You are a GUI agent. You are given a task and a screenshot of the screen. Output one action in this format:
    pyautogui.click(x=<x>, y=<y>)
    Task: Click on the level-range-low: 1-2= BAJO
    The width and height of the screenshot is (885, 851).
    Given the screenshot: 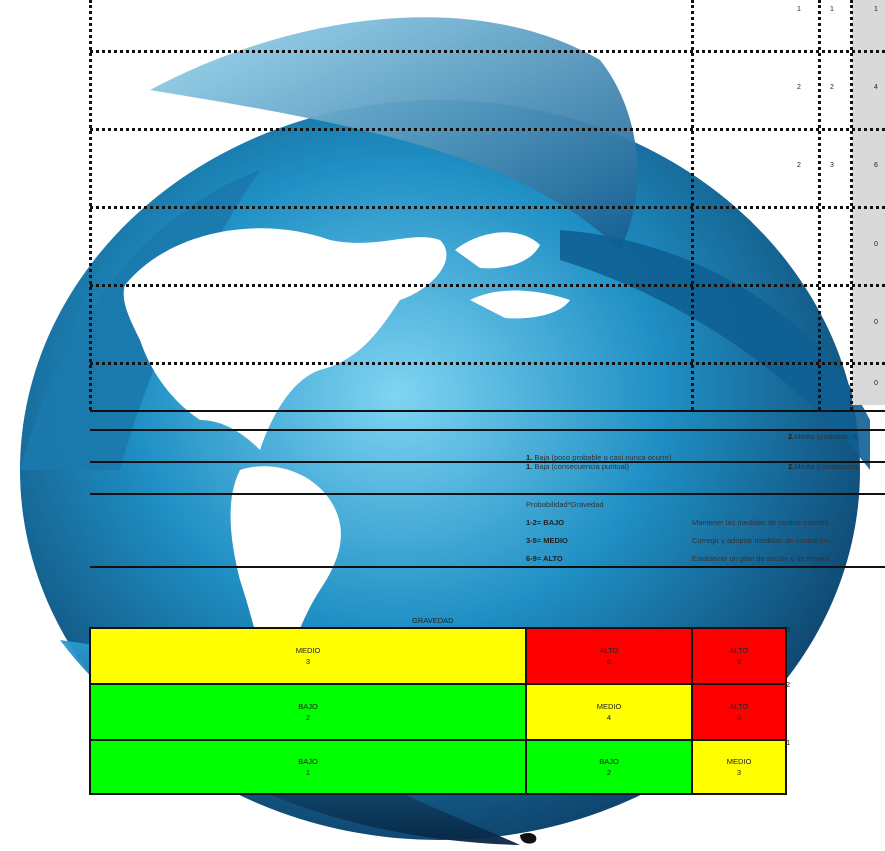 What is the action you would take?
    pyautogui.click(x=545, y=522)
    